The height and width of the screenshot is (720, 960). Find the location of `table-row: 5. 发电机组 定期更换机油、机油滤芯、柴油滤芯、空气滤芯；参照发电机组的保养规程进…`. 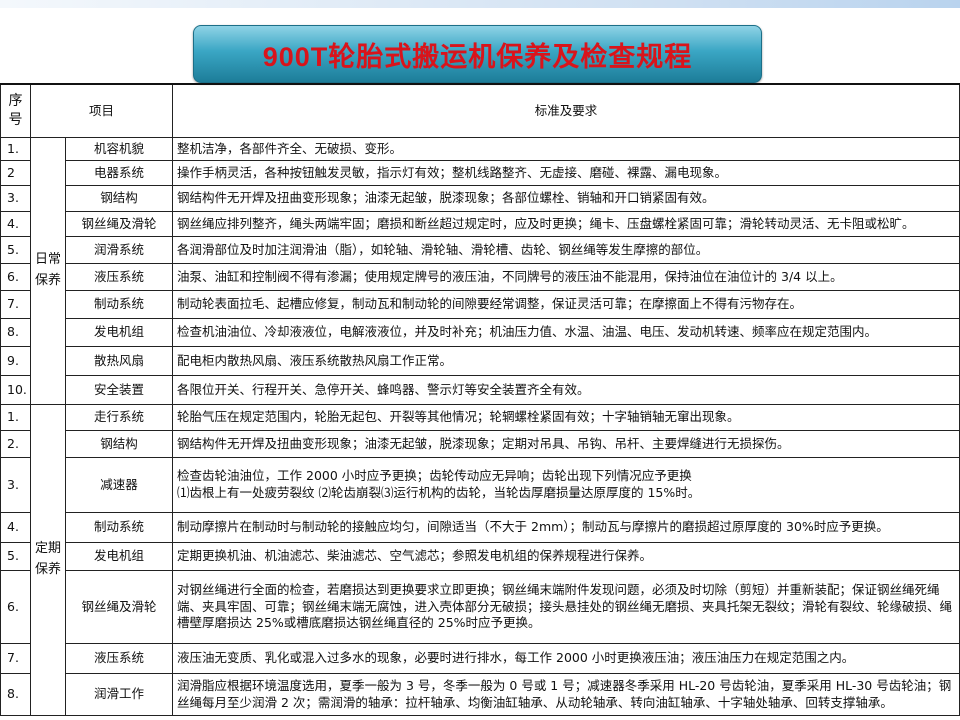

table-row: 5. 发电机组 定期更换机油、机油滤芯、柴油滤芯、空气滤芯；参照发电机组的保养规程进… is located at coordinates (480, 556).